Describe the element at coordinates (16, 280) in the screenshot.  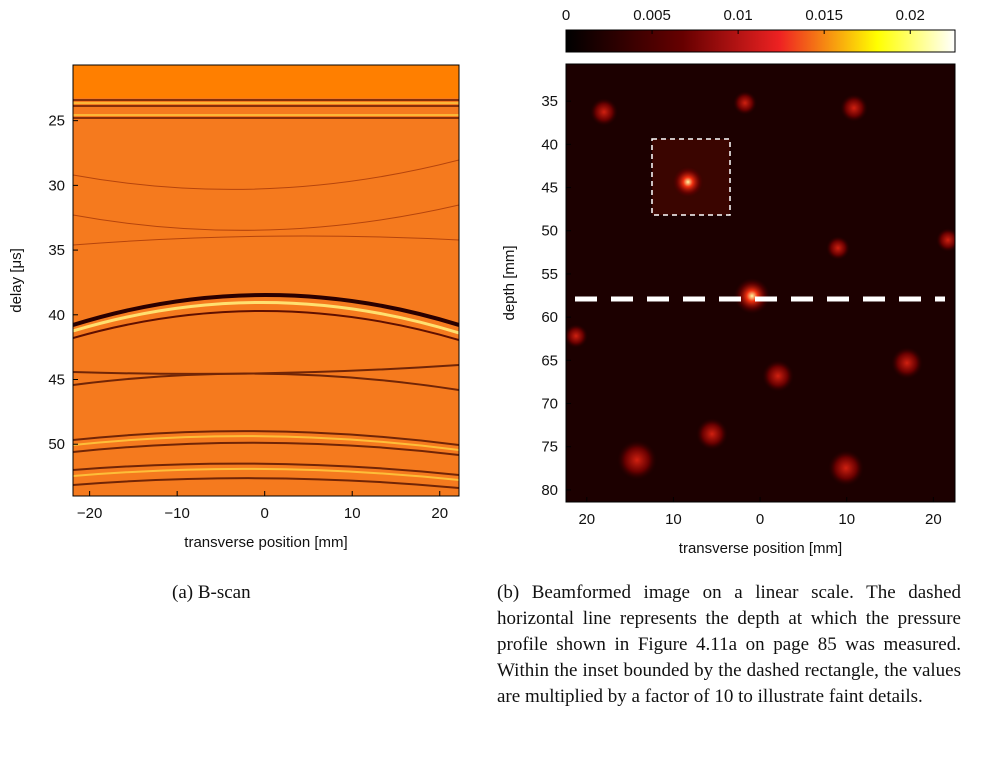
I see `y-axis-label: delay [μs]` at that location.